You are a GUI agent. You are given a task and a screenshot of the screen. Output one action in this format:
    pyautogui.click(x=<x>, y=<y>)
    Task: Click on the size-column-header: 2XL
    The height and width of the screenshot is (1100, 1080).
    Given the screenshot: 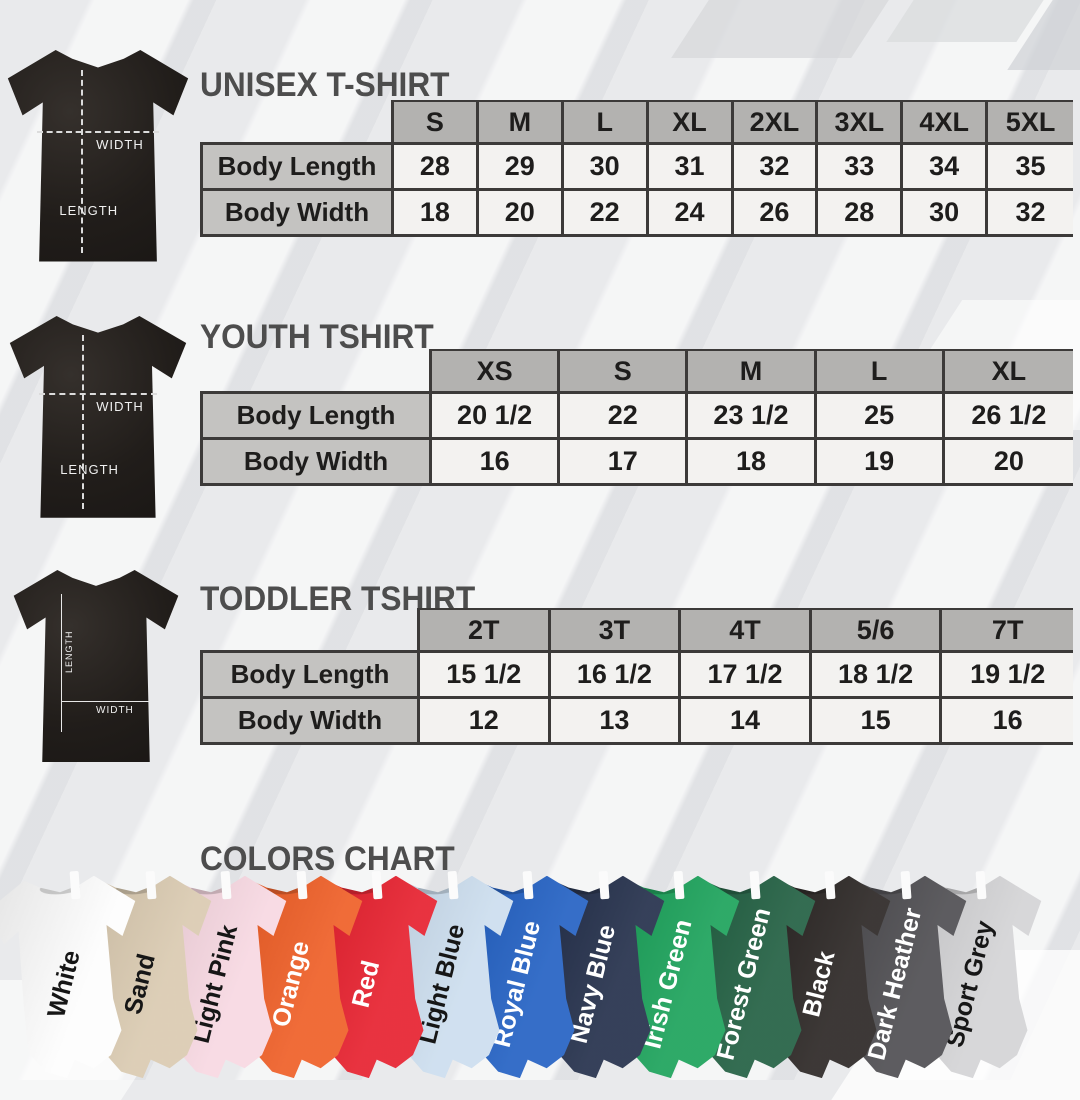 What is the action you would take?
    pyautogui.click(x=776, y=122)
    